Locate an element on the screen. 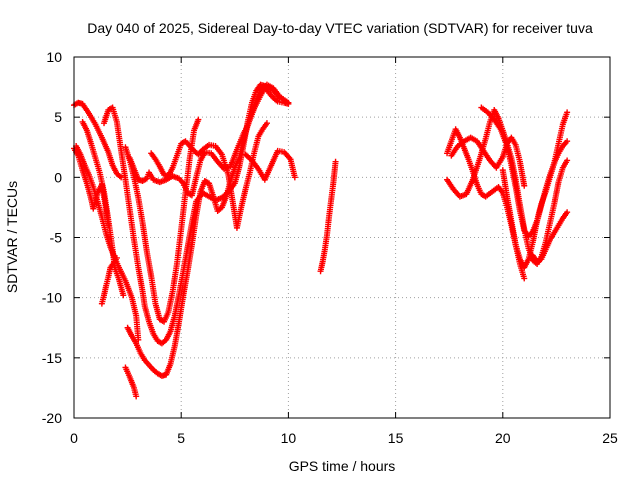 The height and width of the screenshot is (480, 640). y-tick-label: 5 is located at coordinates (58, 117).